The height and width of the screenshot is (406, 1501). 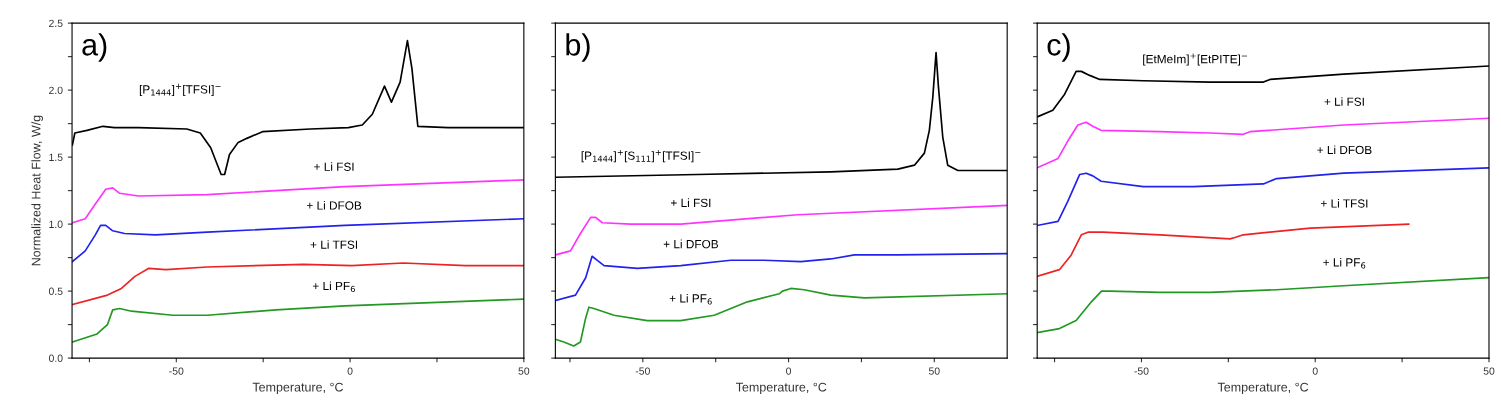 I want to click on y-tick-label: 1.0, so click(x=56, y=224).